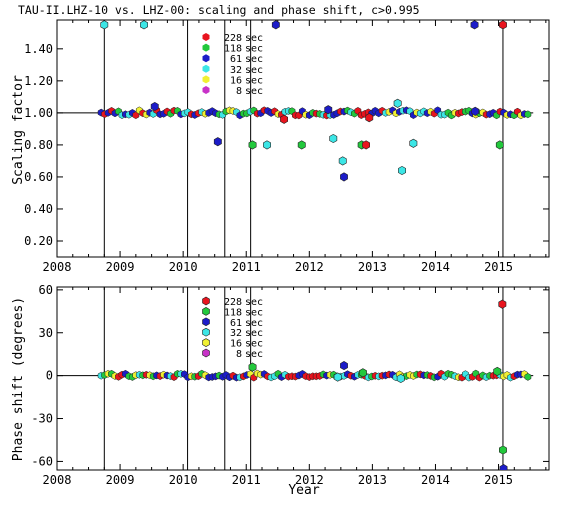 This screenshot has width=561, height=505. What do you see at coordinates (42, 461) in the screenshot?
I see `y-tick-label: -60` at bounding box center [42, 461].